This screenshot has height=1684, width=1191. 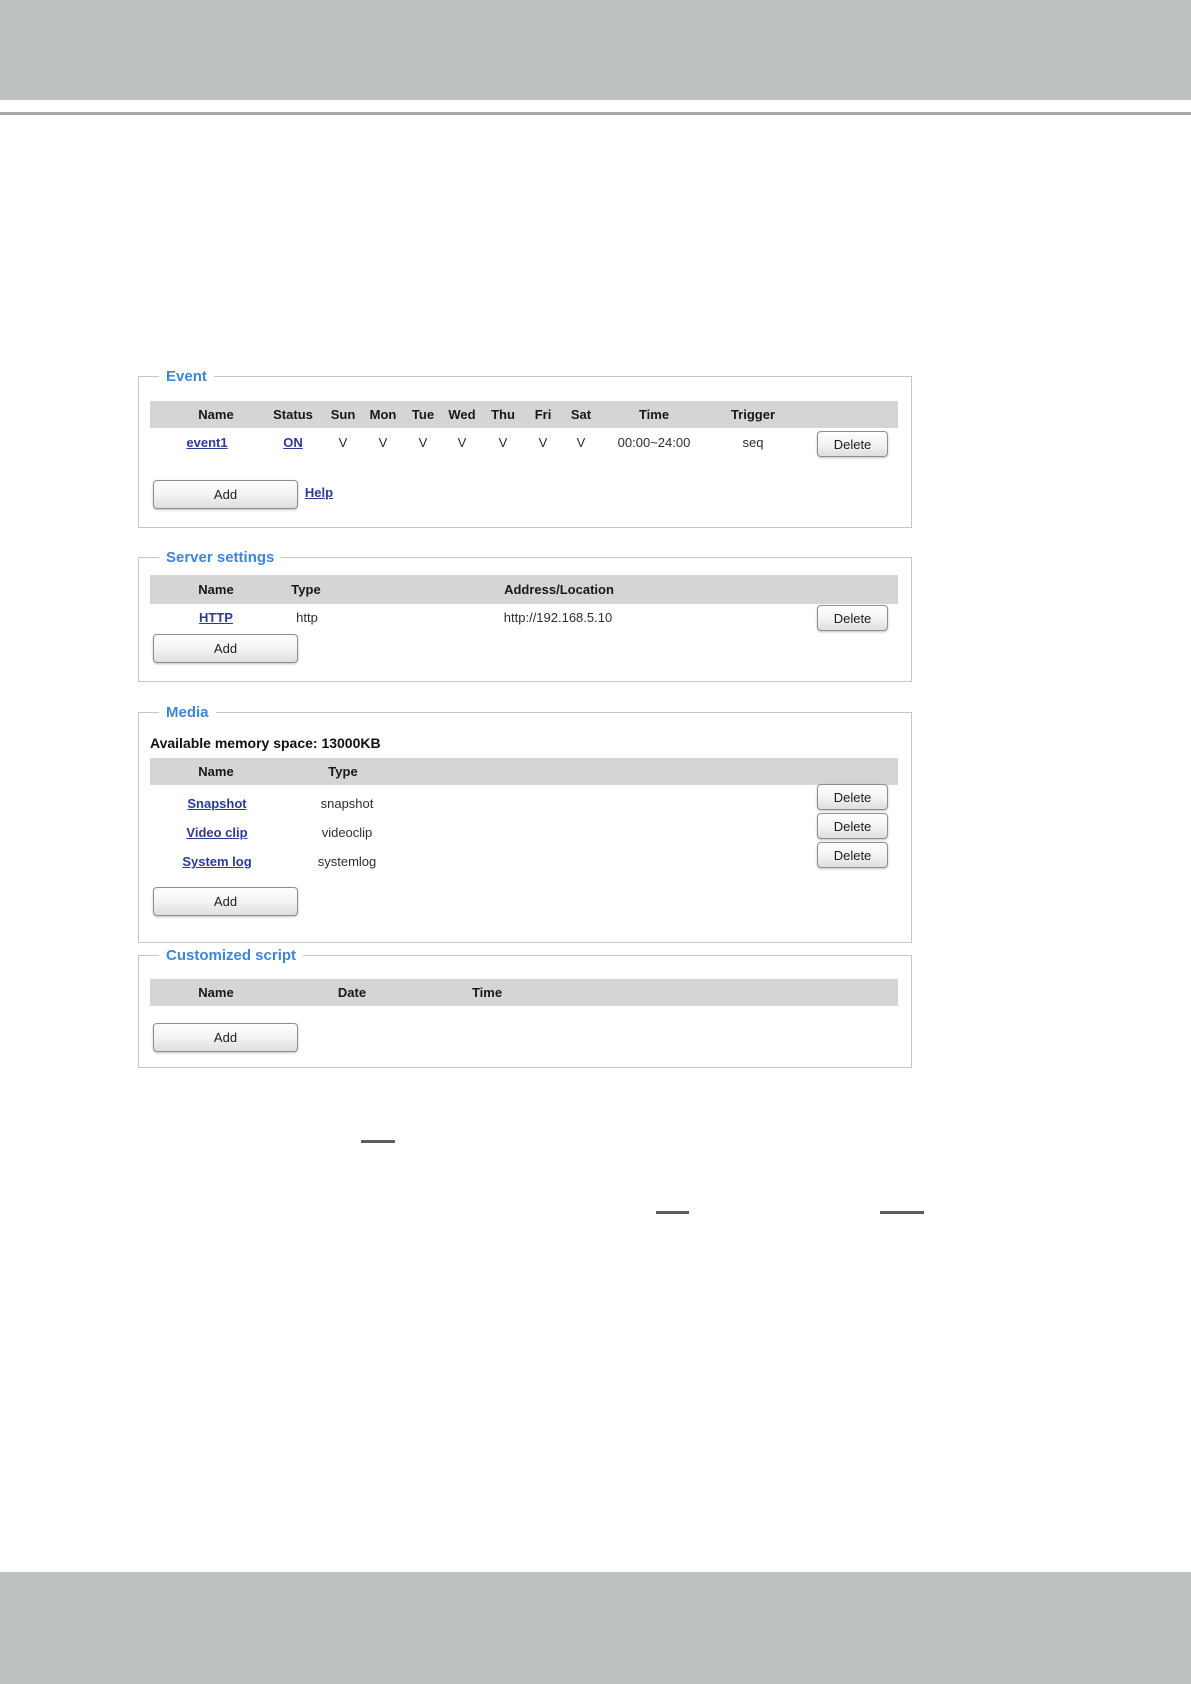 What do you see at coordinates (217, 861) in the screenshot?
I see `media-systemlog-link: System log` at bounding box center [217, 861].